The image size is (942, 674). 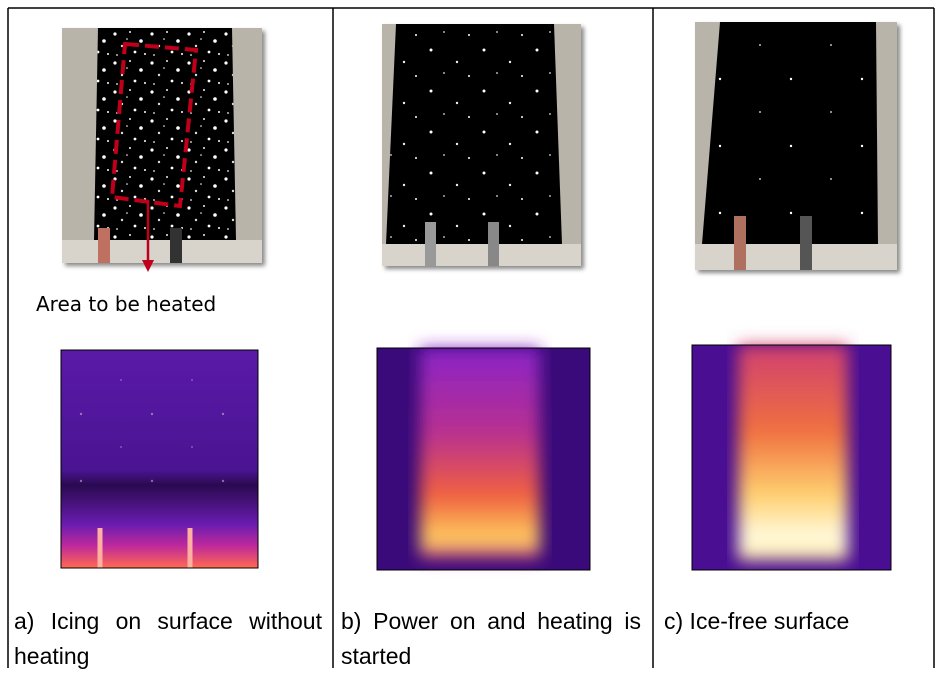 I want to click on heated-area-outline, so click(x=154, y=125).